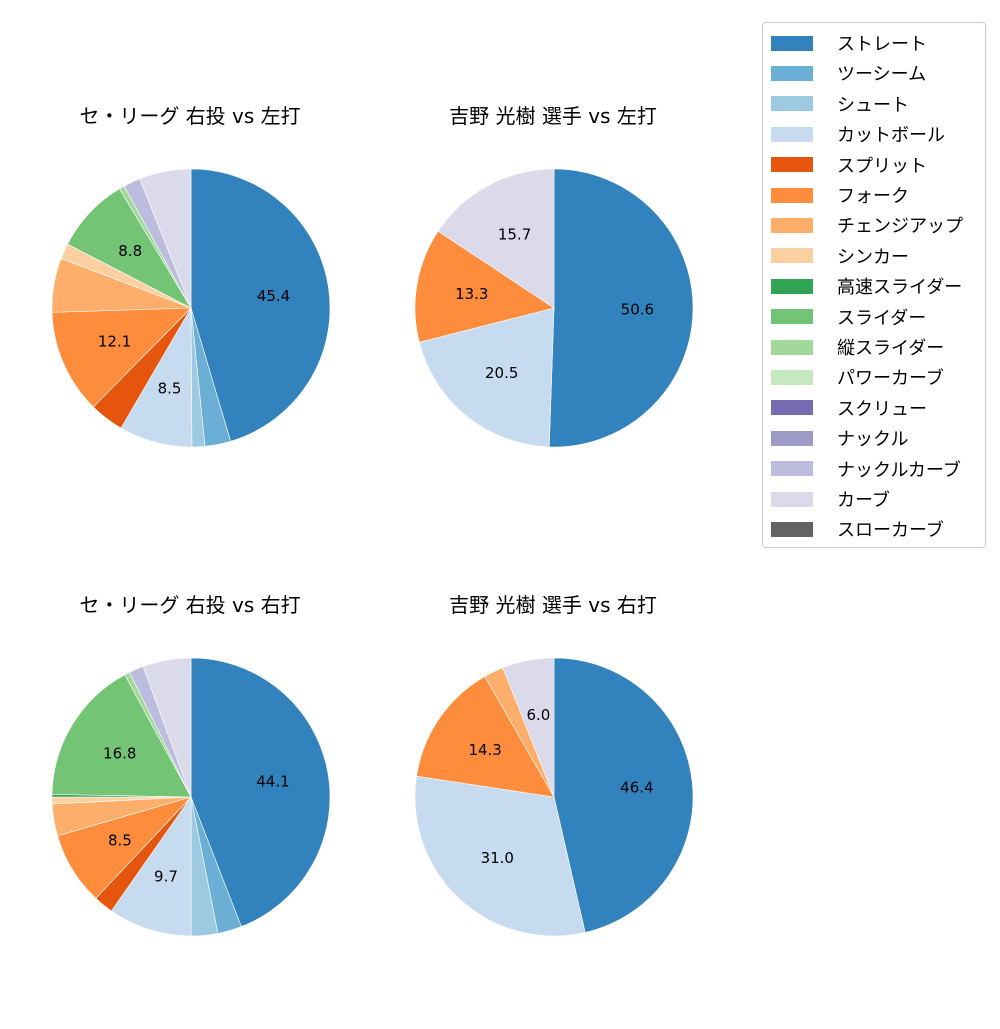  Describe the element at coordinates (553, 605) in the screenshot. I see `chart-title: 吉野 光樹 選手 vs 右打` at that location.